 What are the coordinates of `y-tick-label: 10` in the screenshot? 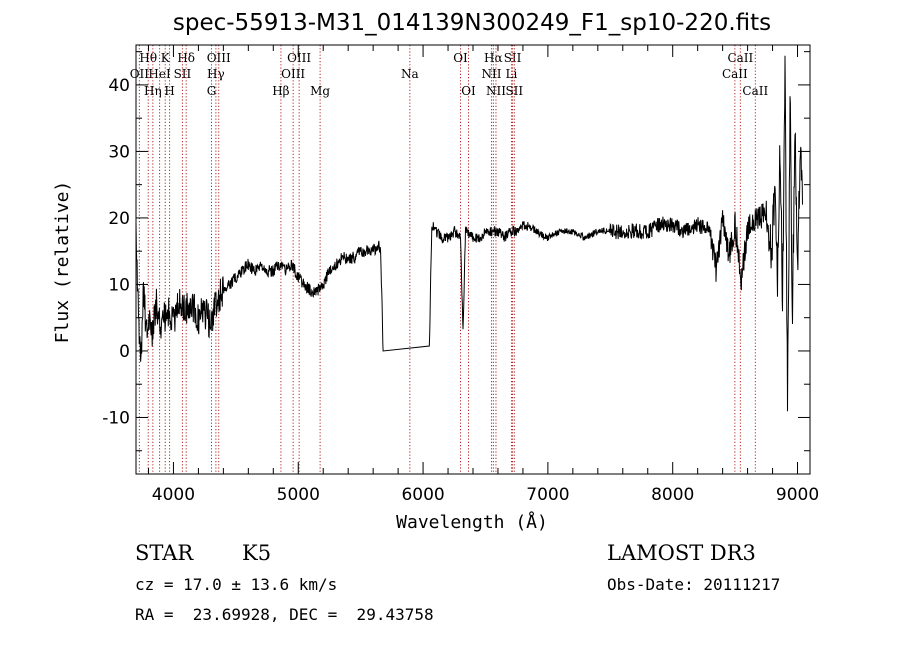 It's located at (119, 285).